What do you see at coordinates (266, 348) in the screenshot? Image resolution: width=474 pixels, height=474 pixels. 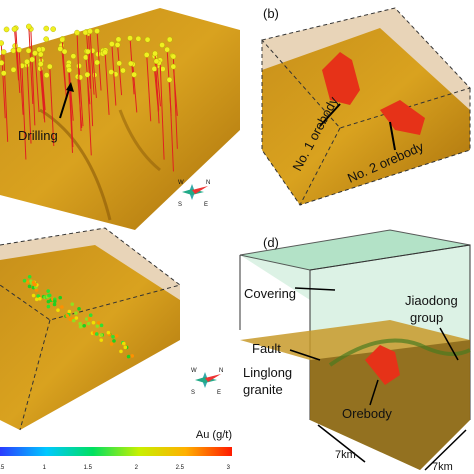 I see `label: Fault` at bounding box center [266, 348].